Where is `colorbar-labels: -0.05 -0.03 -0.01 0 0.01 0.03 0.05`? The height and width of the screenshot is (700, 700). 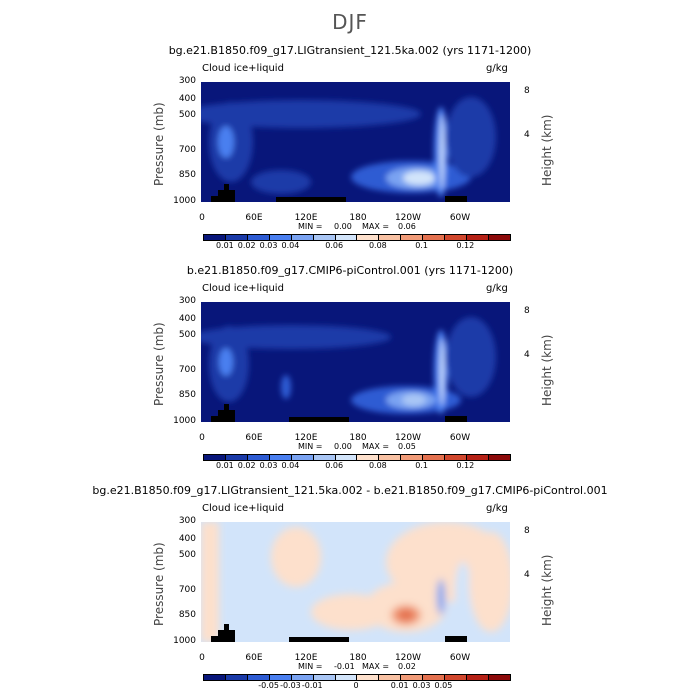 colorbar-labels: -0.05 -0.03 -0.01 0 0.01 0.03 0.05 is located at coordinates (350, 687).